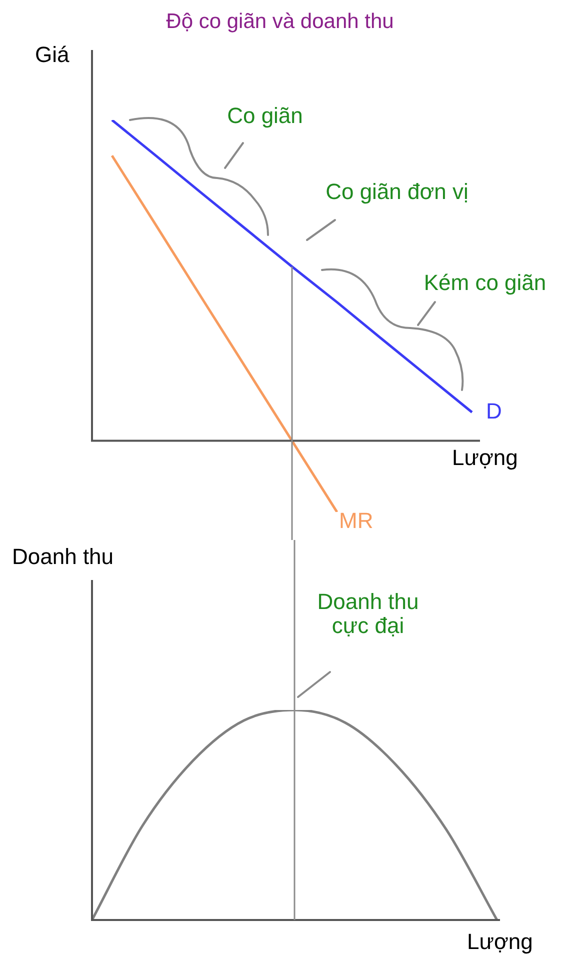  Describe the element at coordinates (52, 54) in the screenshot. I see `y-axis-title: Giá` at that location.